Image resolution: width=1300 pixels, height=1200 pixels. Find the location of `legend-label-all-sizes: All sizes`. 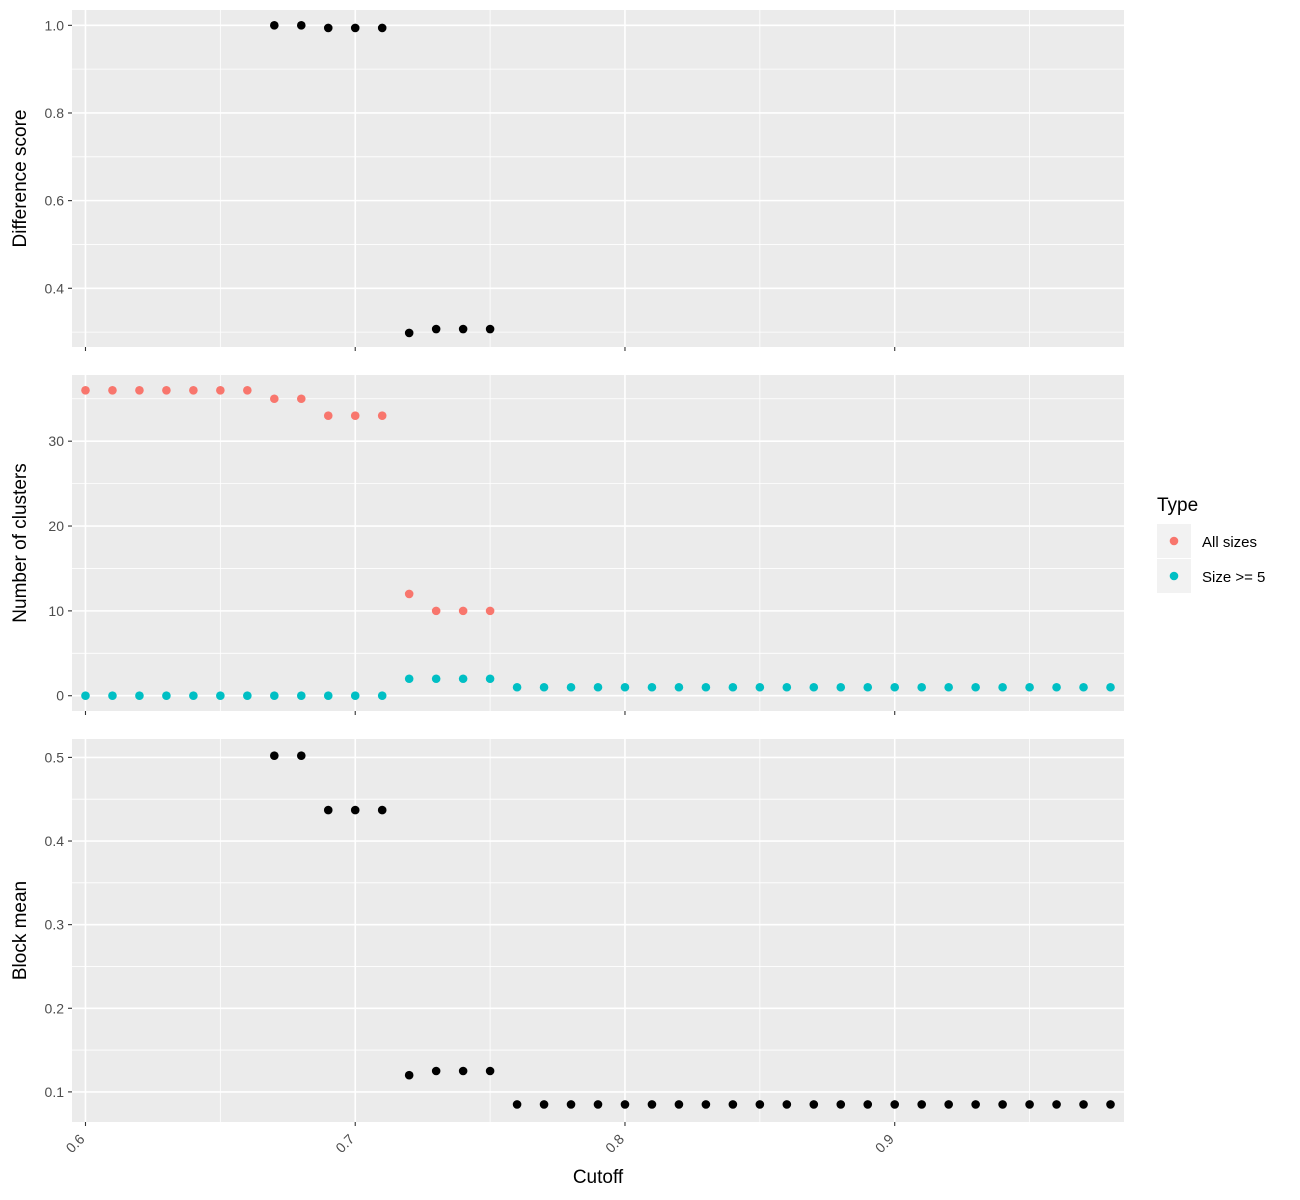

legend-label-all-sizes: All sizes is located at coordinates (1229, 542).